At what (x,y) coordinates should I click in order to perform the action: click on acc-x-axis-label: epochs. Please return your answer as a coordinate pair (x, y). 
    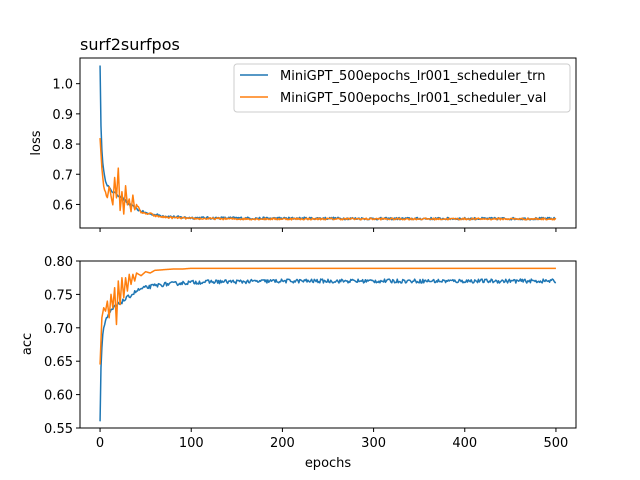
    Looking at the image, I should click on (328, 463).